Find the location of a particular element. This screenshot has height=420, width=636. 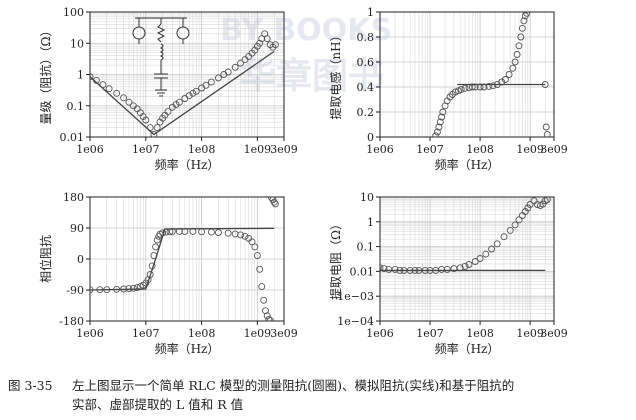

port-2-icon is located at coordinates (183, 33).